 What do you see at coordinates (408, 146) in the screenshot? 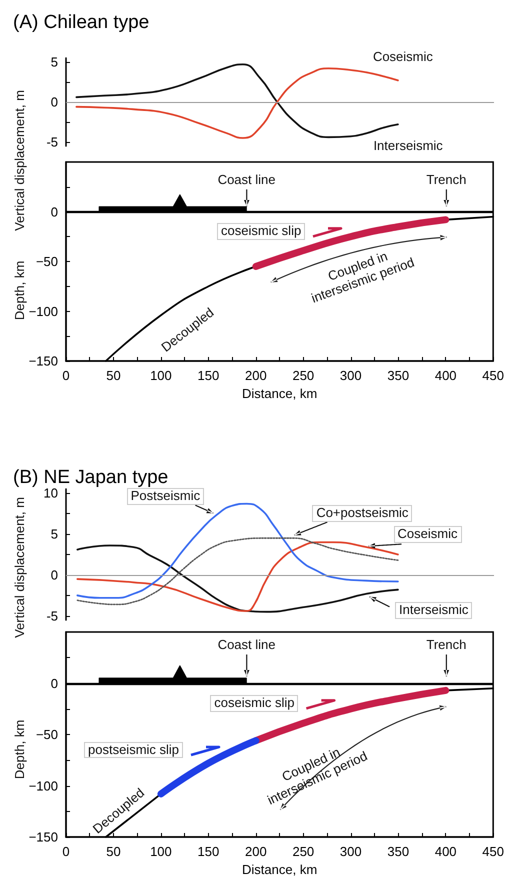
I see `series-label: Interseismic` at bounding box center [408, 146].